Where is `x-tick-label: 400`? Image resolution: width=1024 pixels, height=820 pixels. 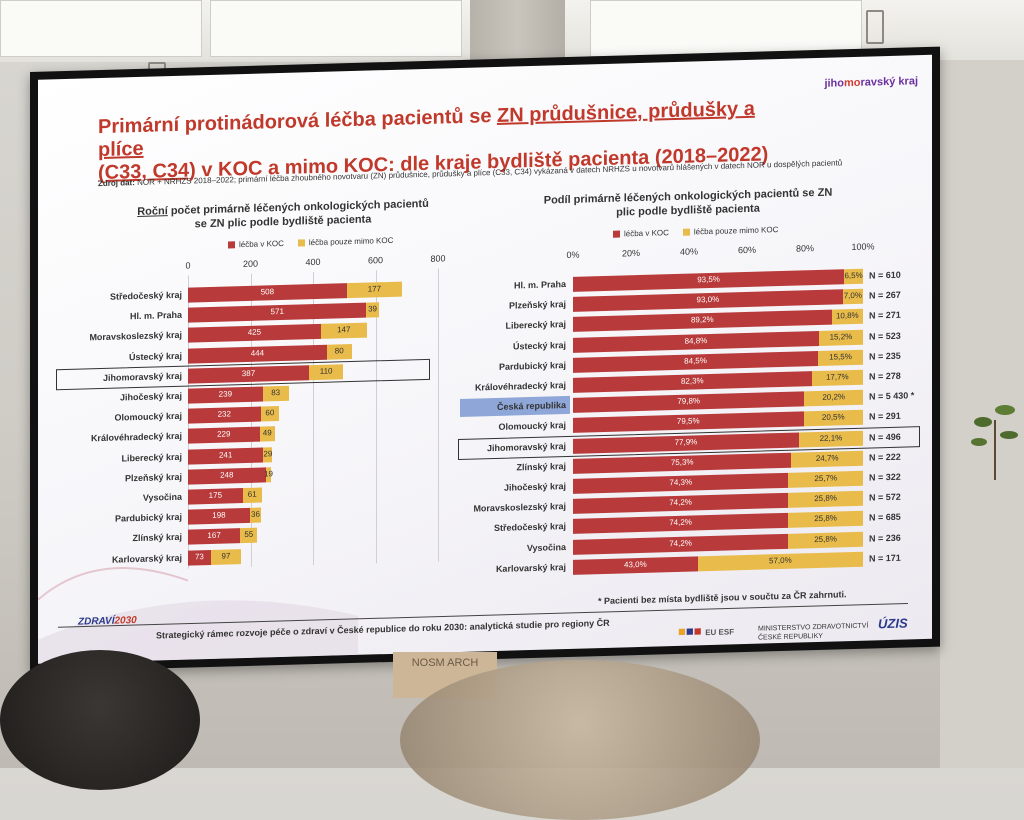 x-tick-label: 400 is located at coordinates (313, 262).